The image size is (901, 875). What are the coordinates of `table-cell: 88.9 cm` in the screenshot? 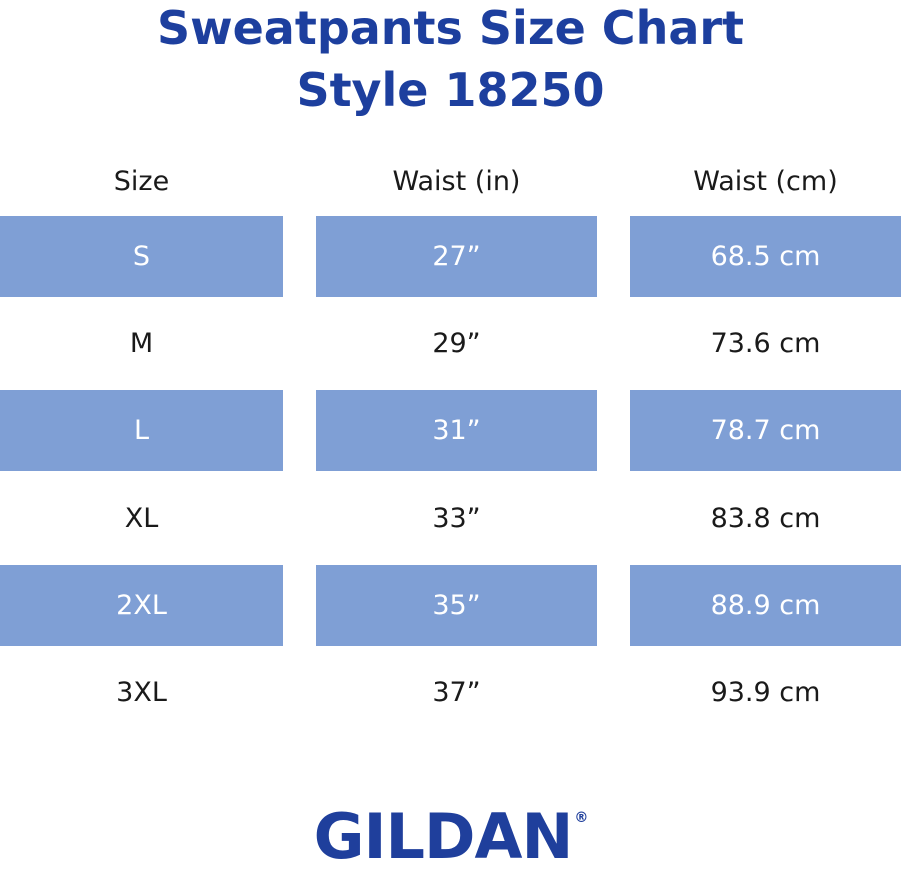 It's located at (765, 605).